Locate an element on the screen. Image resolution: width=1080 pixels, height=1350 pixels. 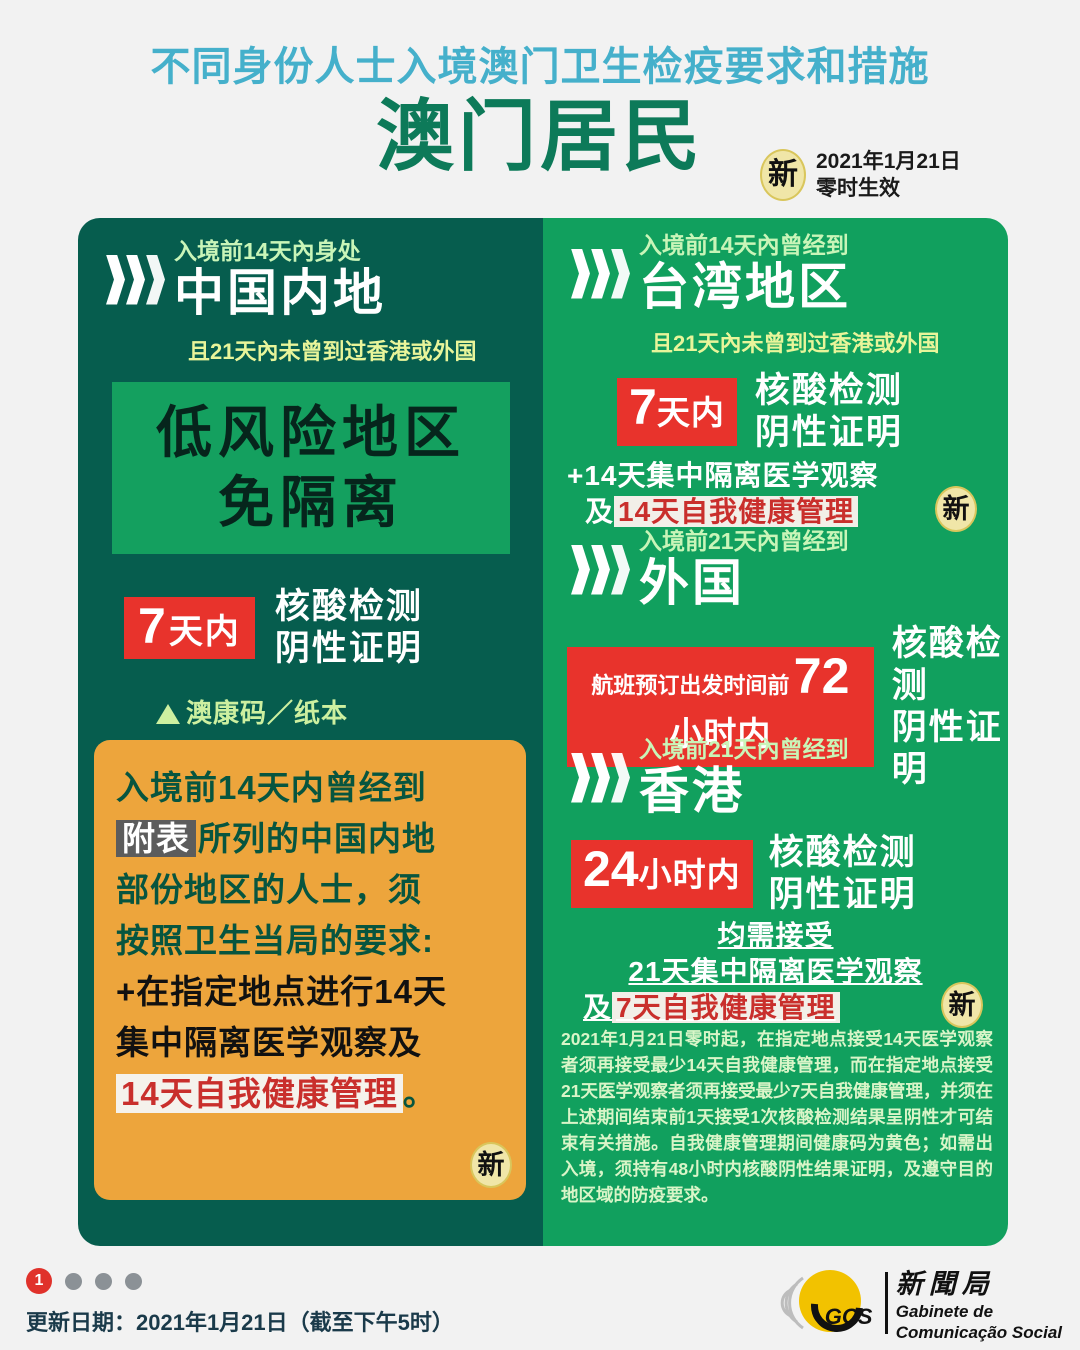
taiwan-extra-line2: 及 14天自我健康管理 is located at coordinates (722, 512).